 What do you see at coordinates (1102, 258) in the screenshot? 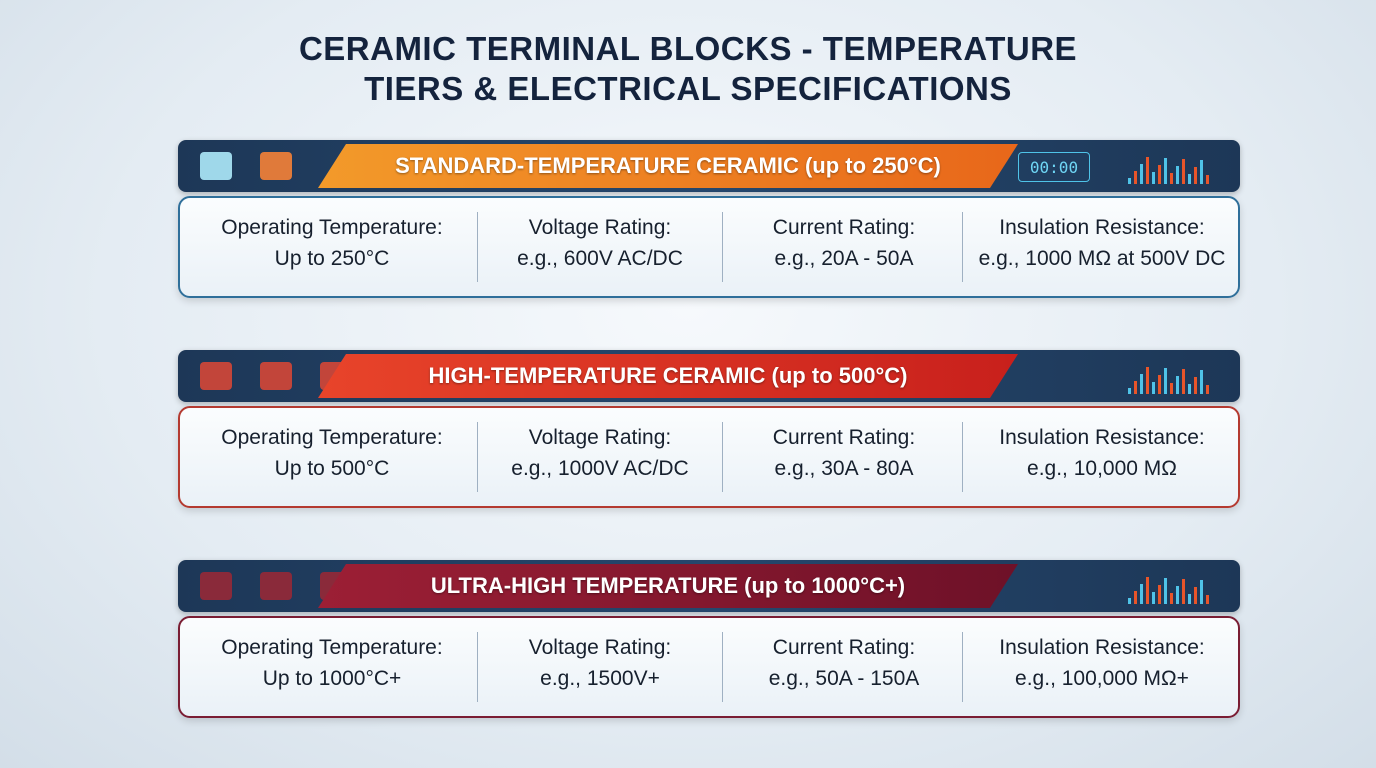
I see `spec-value: e.g., 1000 MΩ at 500V DC` at bounding box center [1102, 258].